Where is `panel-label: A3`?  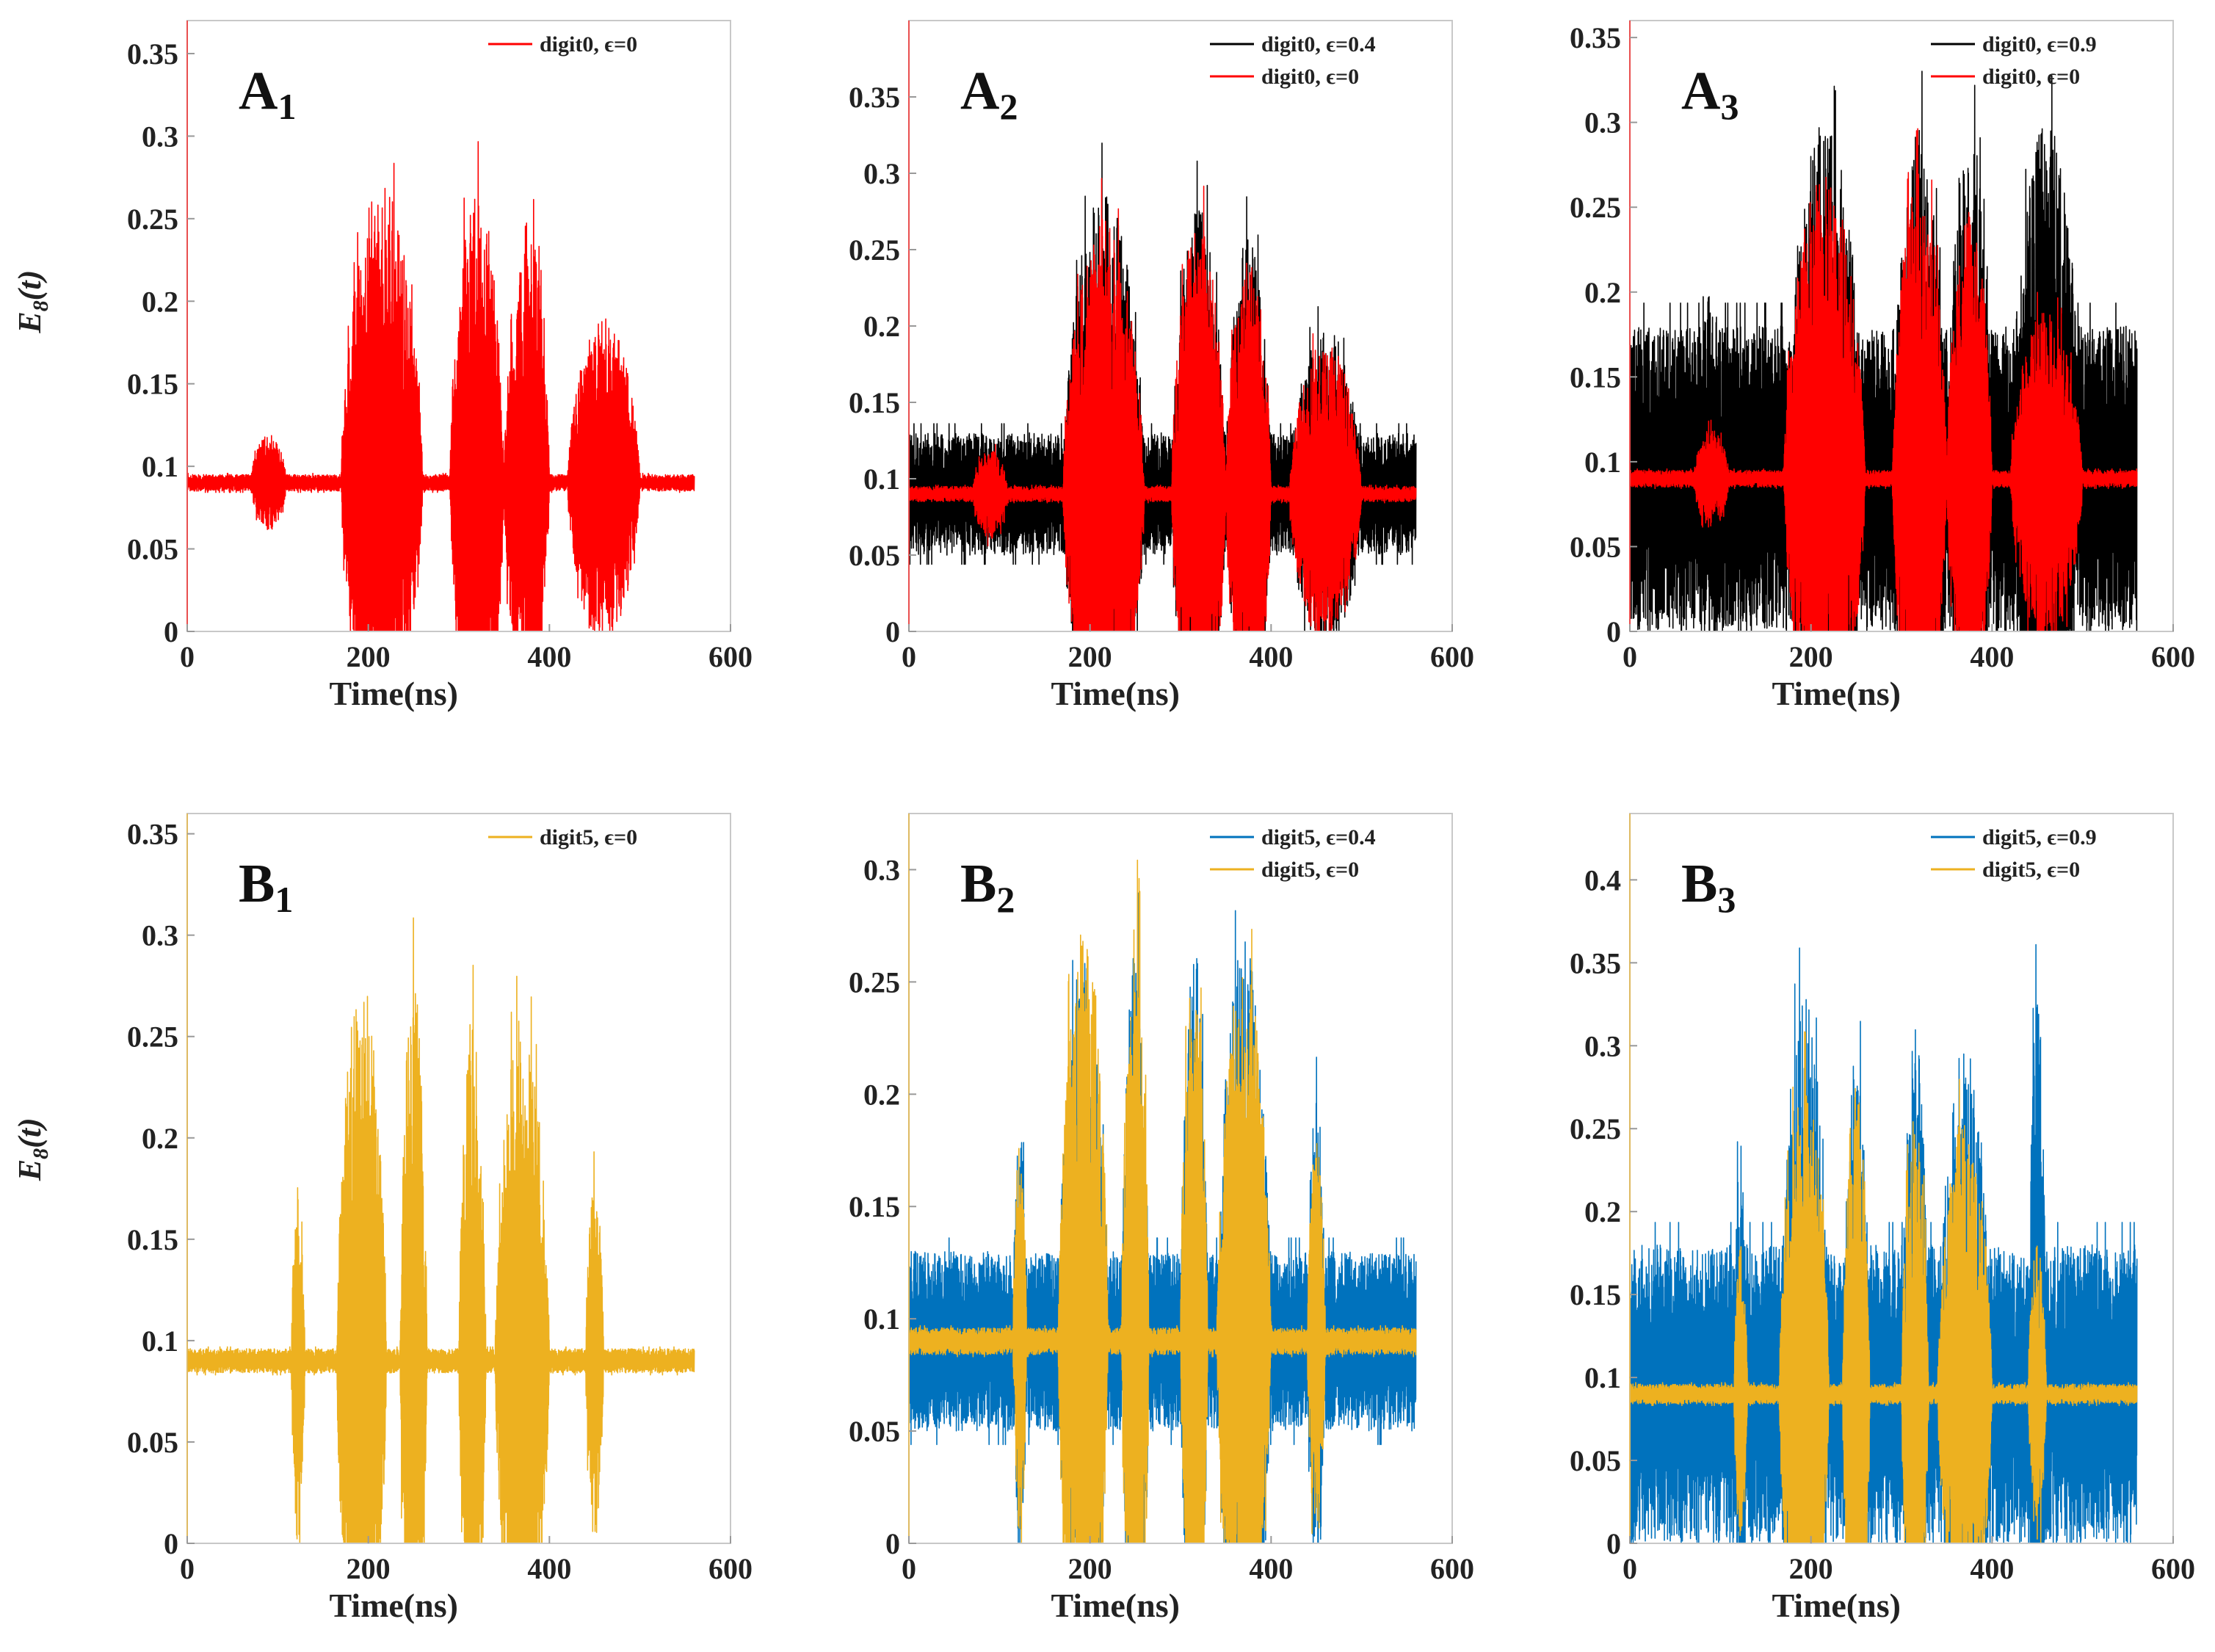
panel-label: A3 is located at coordinates (1710, 94).